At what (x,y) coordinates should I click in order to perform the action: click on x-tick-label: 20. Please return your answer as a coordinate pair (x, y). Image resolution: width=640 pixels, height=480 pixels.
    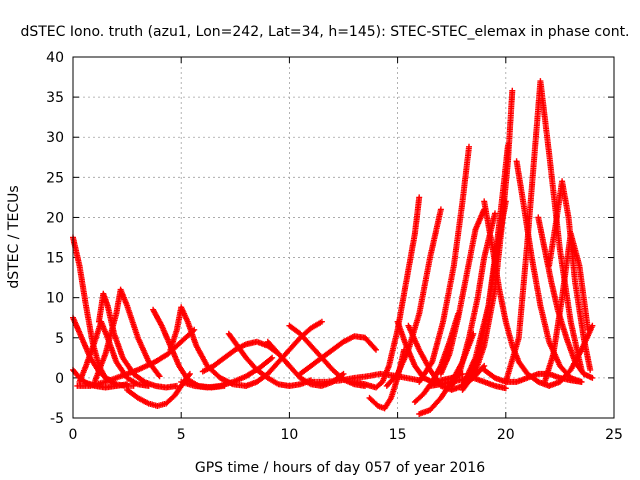
    Looking at the image, I should click on (506, 435).